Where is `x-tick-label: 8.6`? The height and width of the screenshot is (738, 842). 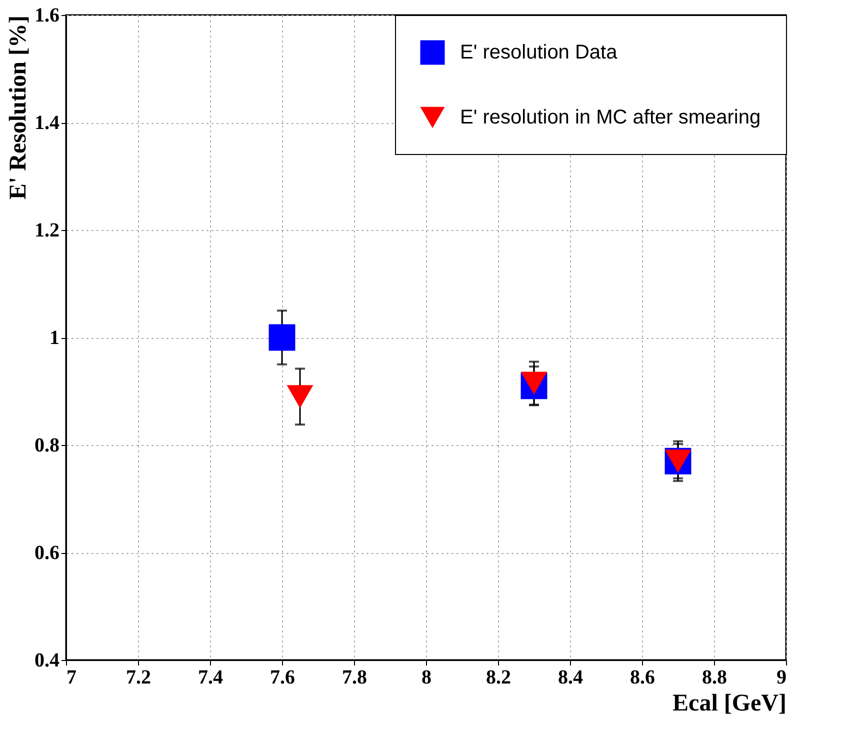 x-tick-label: 8.6 is located at coordinates (642, 677).